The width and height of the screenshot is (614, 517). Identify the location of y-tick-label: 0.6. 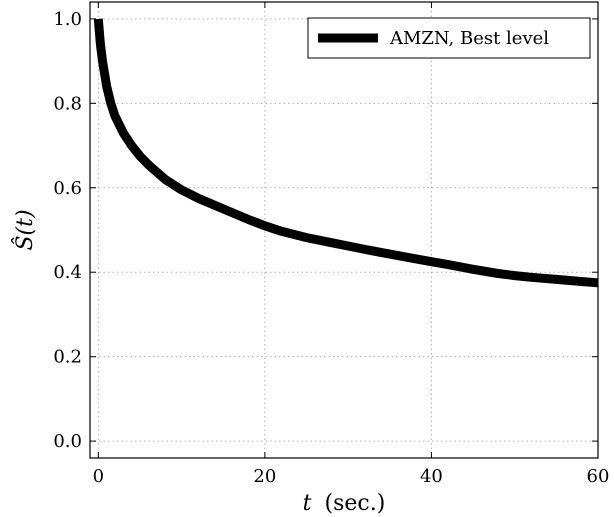
(67, 188).